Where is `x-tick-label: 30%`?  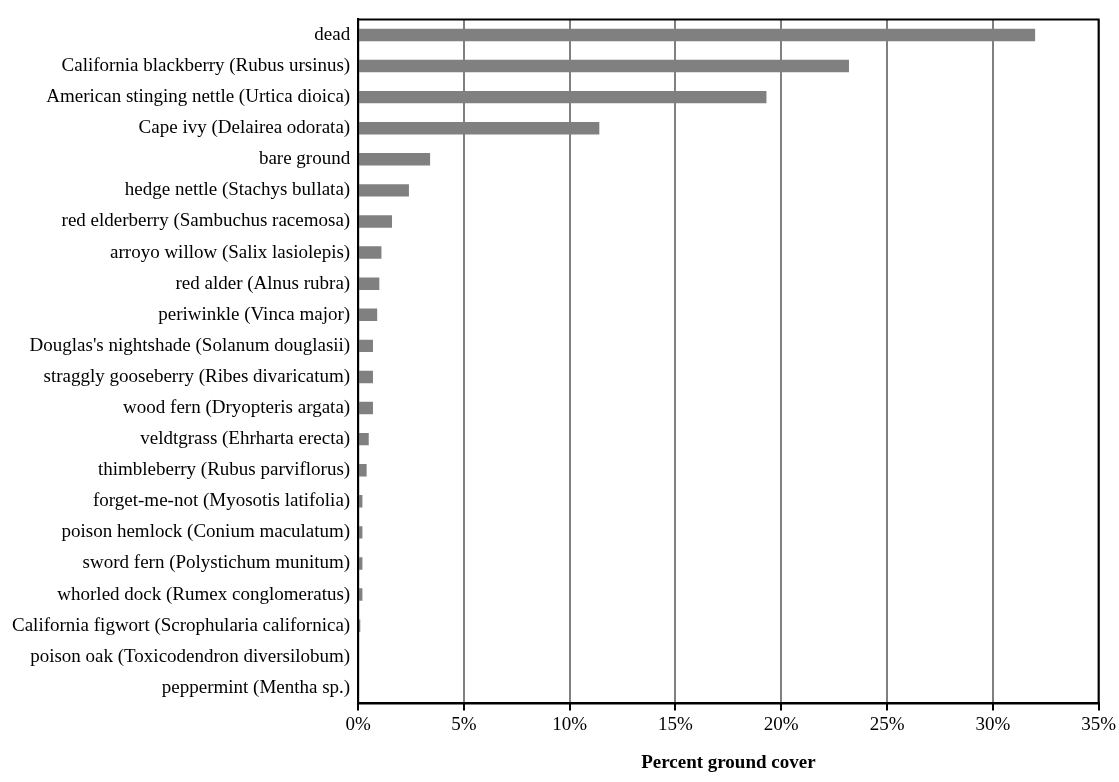
x-tick-label: 30% is located at coordinates (993, 723).